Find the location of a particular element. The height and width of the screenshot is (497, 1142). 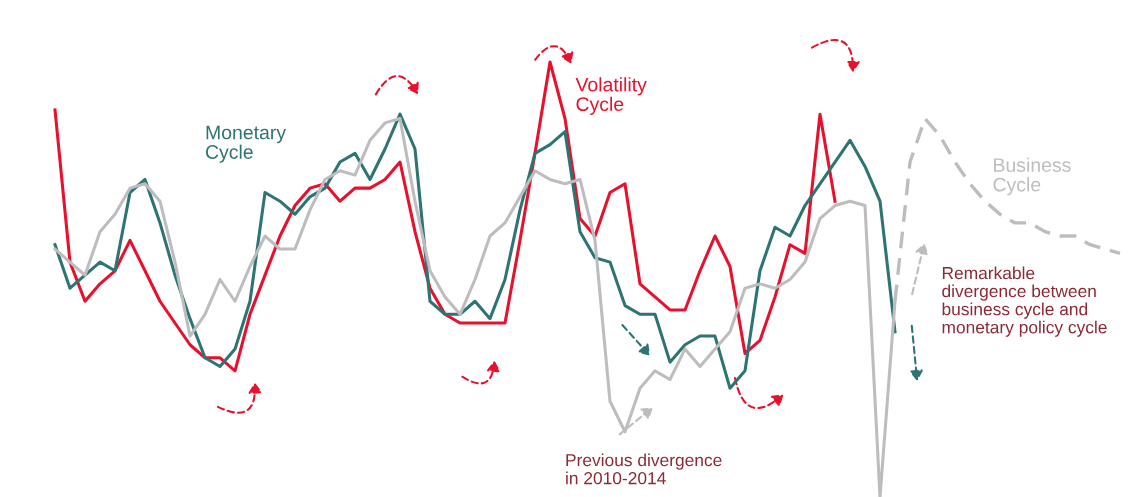

series-label: Monetary Cycle is located at coordinates (246, 144).